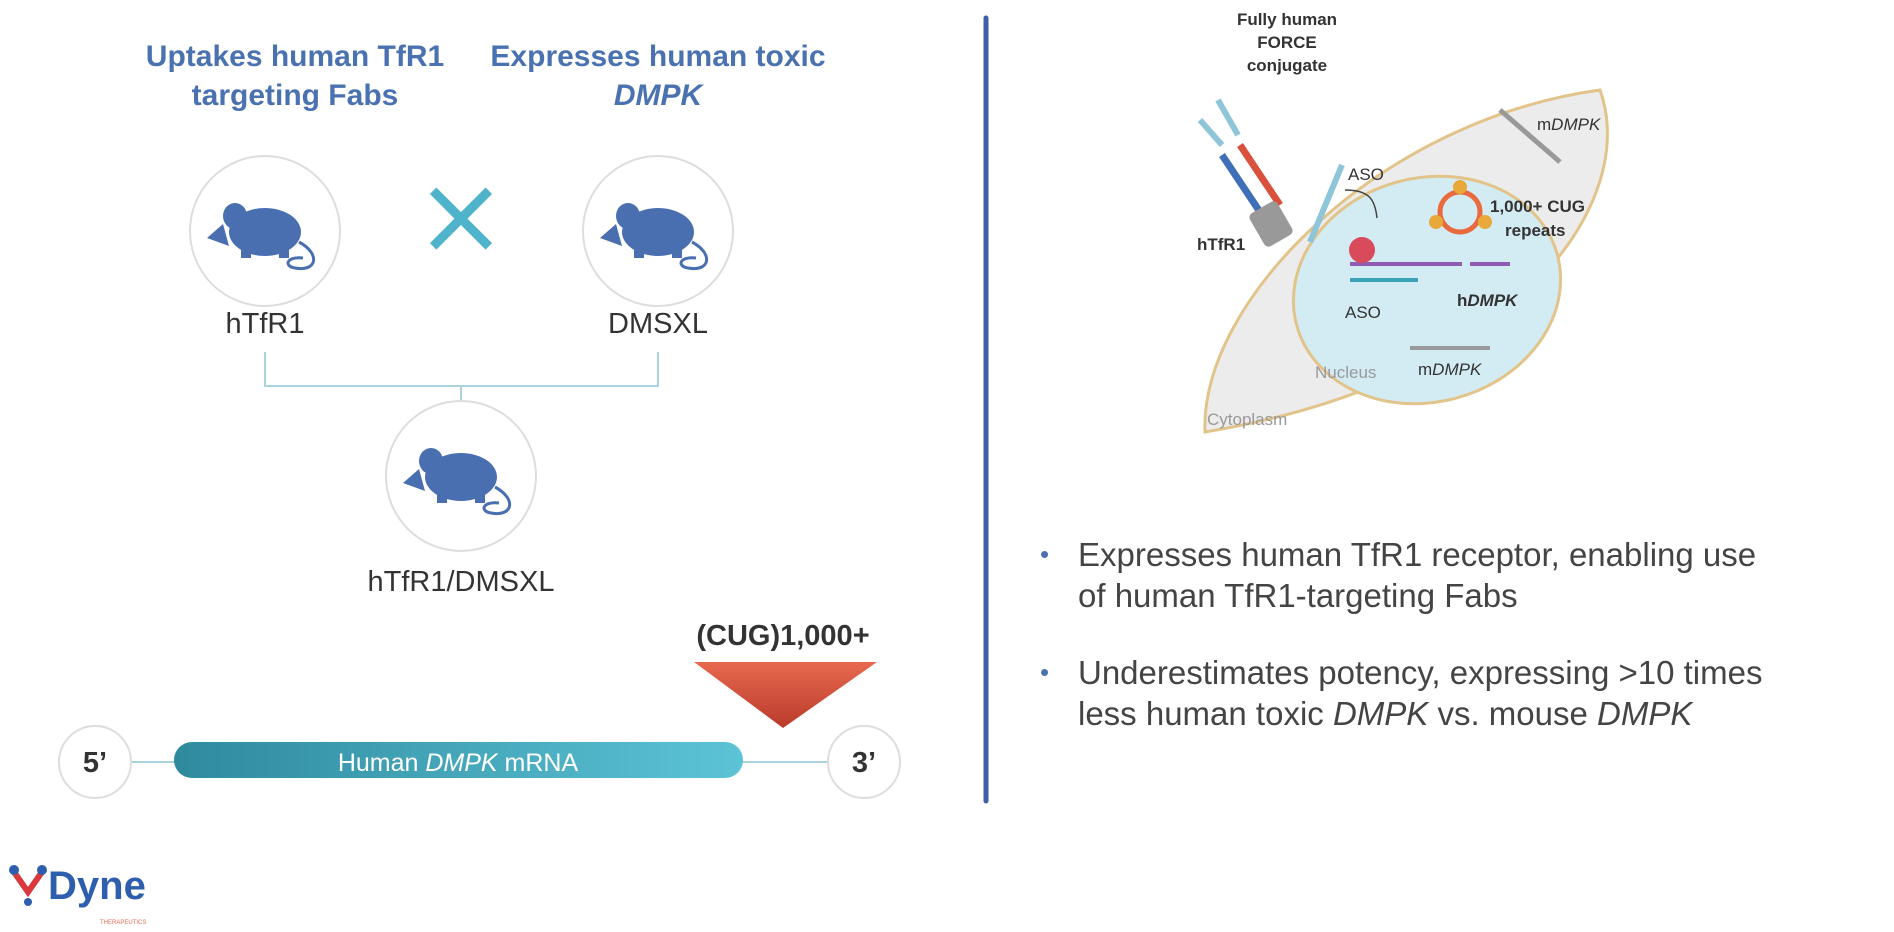 The image size is (1894, 932). Describe the element at coordinates (1362, 250) in the screenshot. I see `rnase-icon` at that location.